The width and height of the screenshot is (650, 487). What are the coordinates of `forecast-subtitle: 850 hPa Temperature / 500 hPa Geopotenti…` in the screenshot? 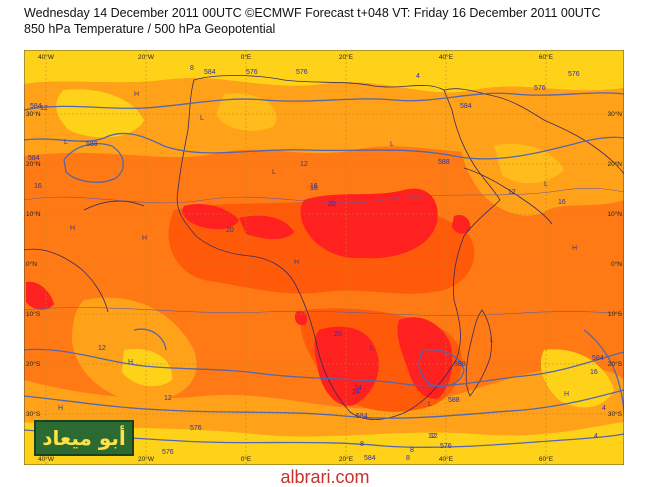 It's located at (150, 29).